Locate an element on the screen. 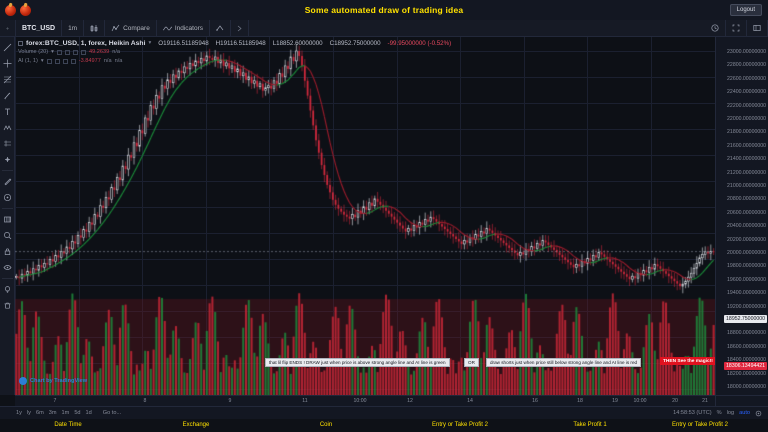 The height and width of the screenshot is (432, 768). range-button-ly: ly is located at coordinates (28, 413).